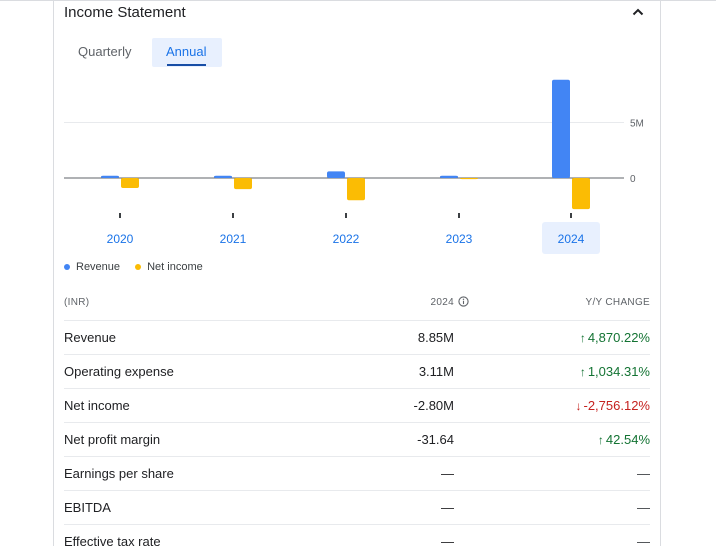 This screenshot has width=716, height=558. I want to click on row-metric: Effective tax rate, so click(112, 541).